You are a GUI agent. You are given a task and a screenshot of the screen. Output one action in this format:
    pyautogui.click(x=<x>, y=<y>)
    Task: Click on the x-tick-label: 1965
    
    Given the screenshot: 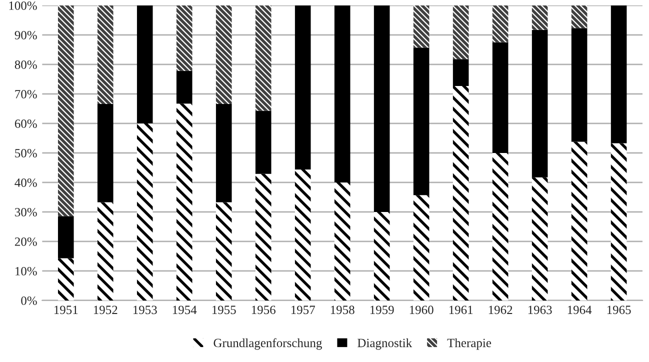 What is the action you would take?
    pyautogui.click(x=619, y=310)
    